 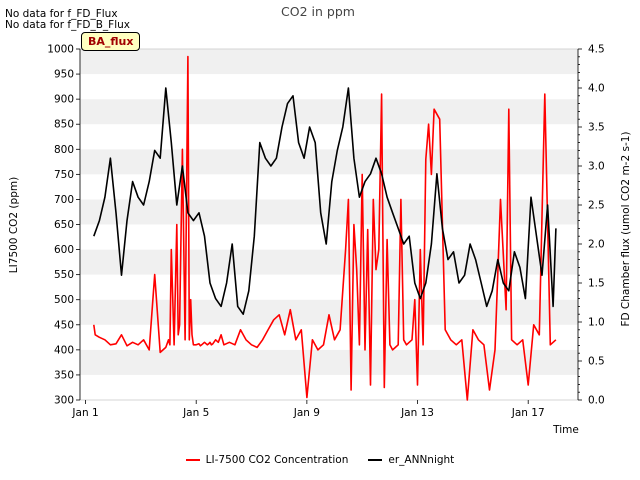 I want to click on legend-swatch-li7500, so click(x=192, y=460).